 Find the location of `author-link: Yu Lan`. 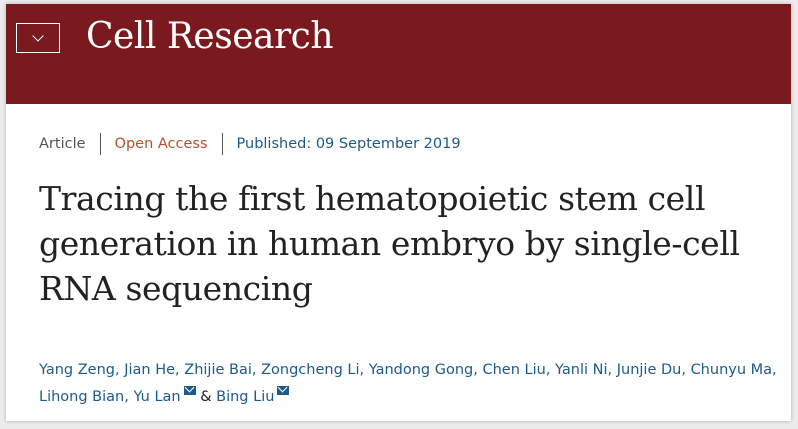

author-link: Yu Lan is located at coordinates (157, 397).